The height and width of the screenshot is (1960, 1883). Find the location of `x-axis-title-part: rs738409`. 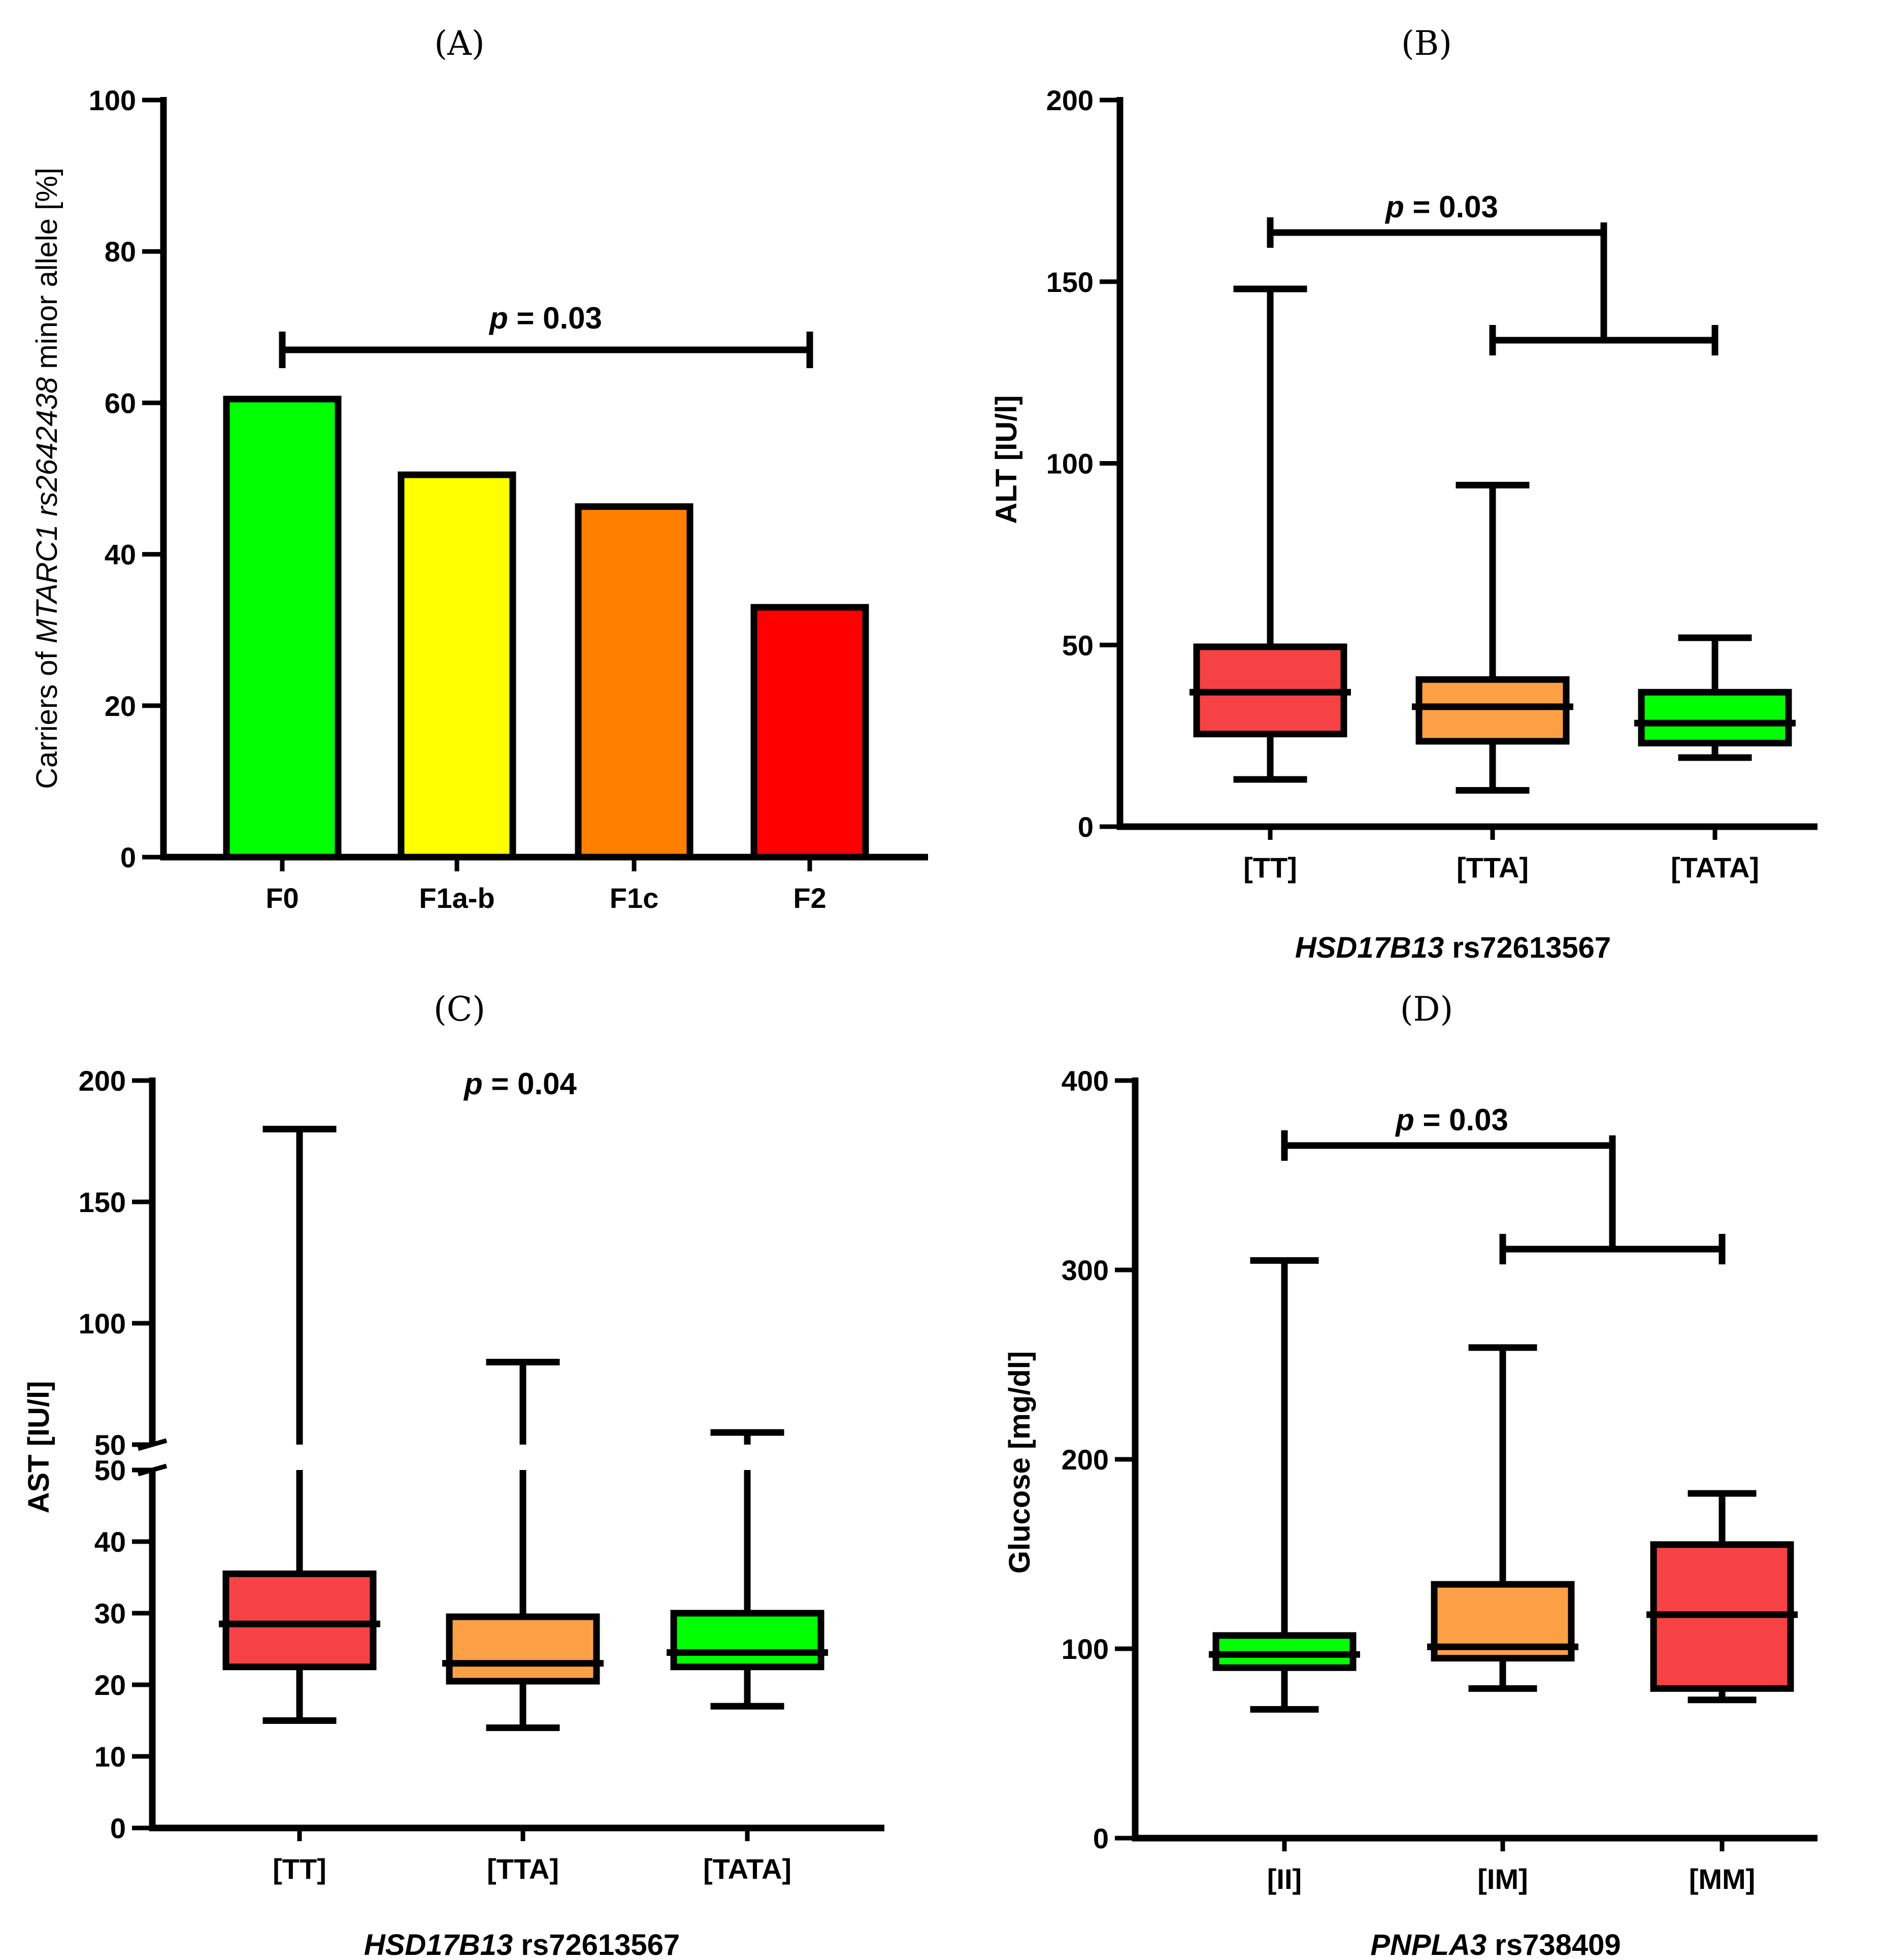

x-axis-title-part: rs738409 is located at coordinates (1554, 1945).